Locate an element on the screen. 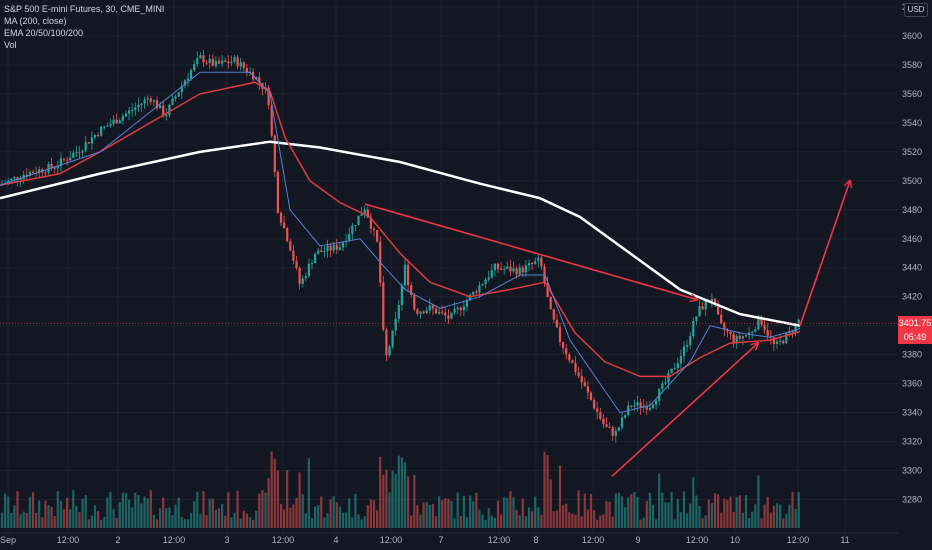 This screenshot has height=550, width=932. currency-button: USD is located at coordinates (916, 10).